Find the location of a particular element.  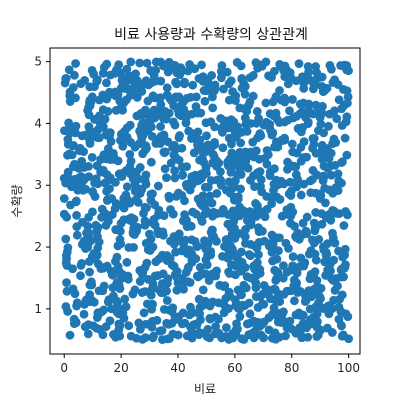

x-axis-ticks: 0 20 40 60 80 100 is located at coordinates (210, 364).